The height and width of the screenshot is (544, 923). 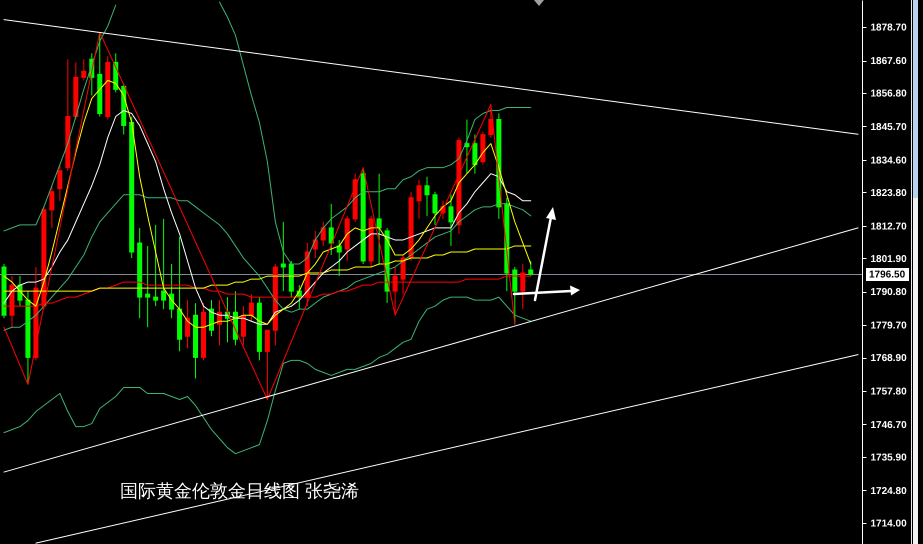 What do you see at coordinates (889, 127) in the screenshot?
I see `y-tick-label: 1845.70` at bounding box center [889, 127].